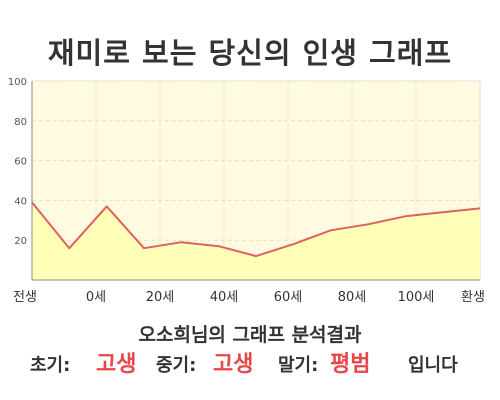 The height and width of the screenshot is (400, 500). Describe the element at coordinates (160, 297) in the screenshot. I see `x-tick-label: 20세` at that location.